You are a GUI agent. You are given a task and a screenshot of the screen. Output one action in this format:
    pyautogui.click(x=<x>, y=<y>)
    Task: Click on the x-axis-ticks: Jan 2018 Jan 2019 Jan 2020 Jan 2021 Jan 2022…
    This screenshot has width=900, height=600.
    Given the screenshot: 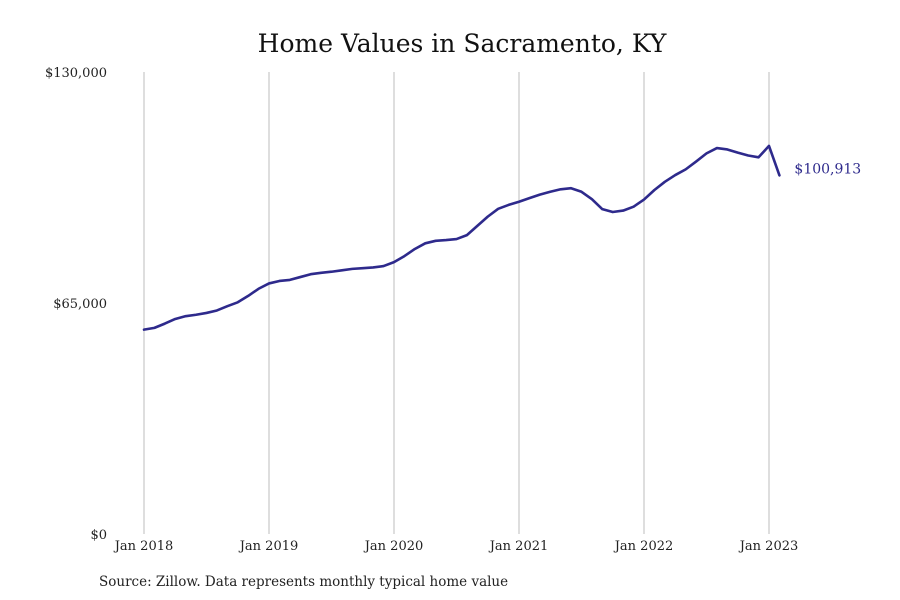 What is the action you would take?
    pyautogui.click(x=456, y=546)
    